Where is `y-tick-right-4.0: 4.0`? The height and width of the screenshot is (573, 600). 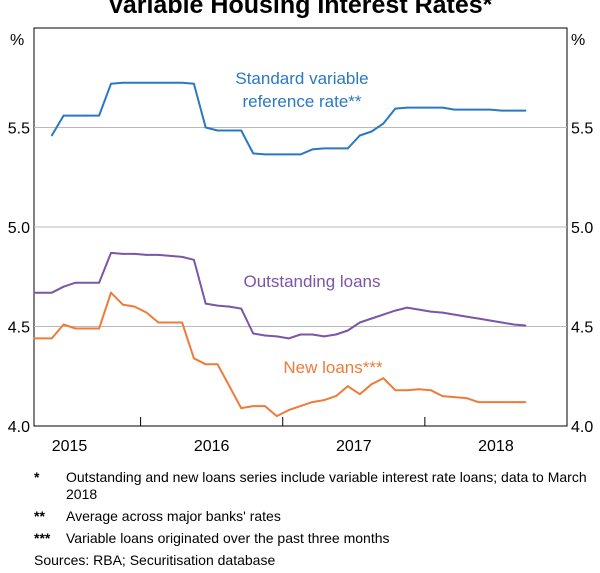 y-tick-right-4.0: 4.0 is located at coordinates (582, 427).